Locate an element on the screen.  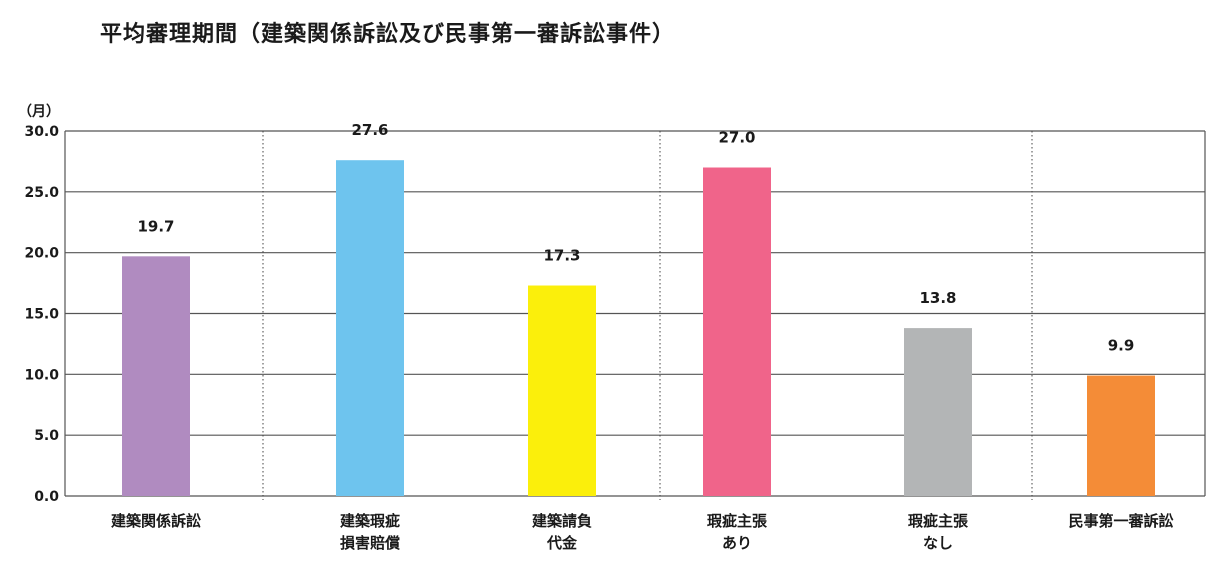
data-label: 27.6 is located at coordinates (369, 130).